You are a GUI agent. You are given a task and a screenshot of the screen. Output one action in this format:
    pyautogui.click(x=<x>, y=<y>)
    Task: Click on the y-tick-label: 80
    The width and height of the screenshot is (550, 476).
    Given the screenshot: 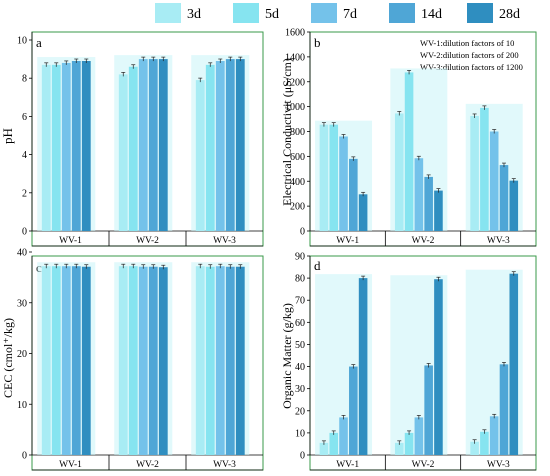 What is the action you would take?
    pyautogui.click(x=300, y=279)
    